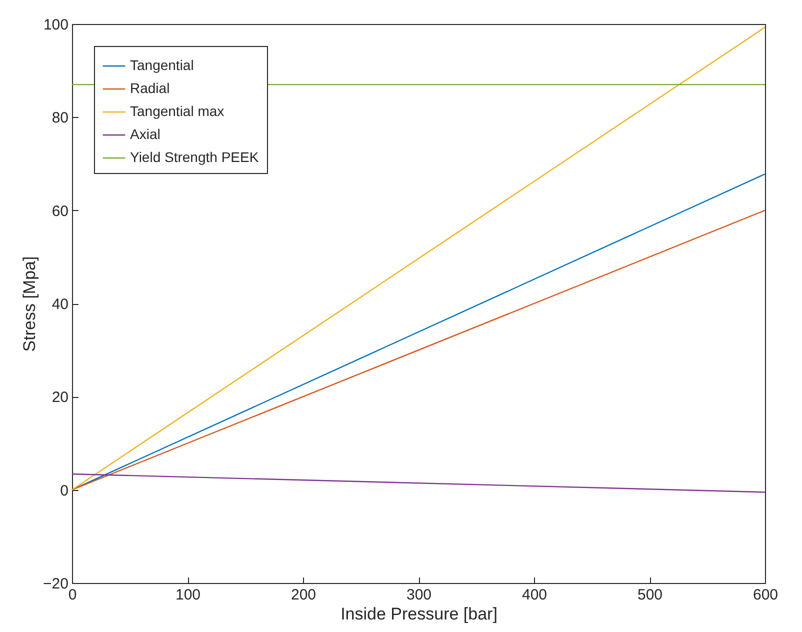 This screenshot has width=802, height=632. What do you see at coordinates (60, 118) in the screenshot?
I see `y-tick-label: 80` at bounding box center [60, 118].